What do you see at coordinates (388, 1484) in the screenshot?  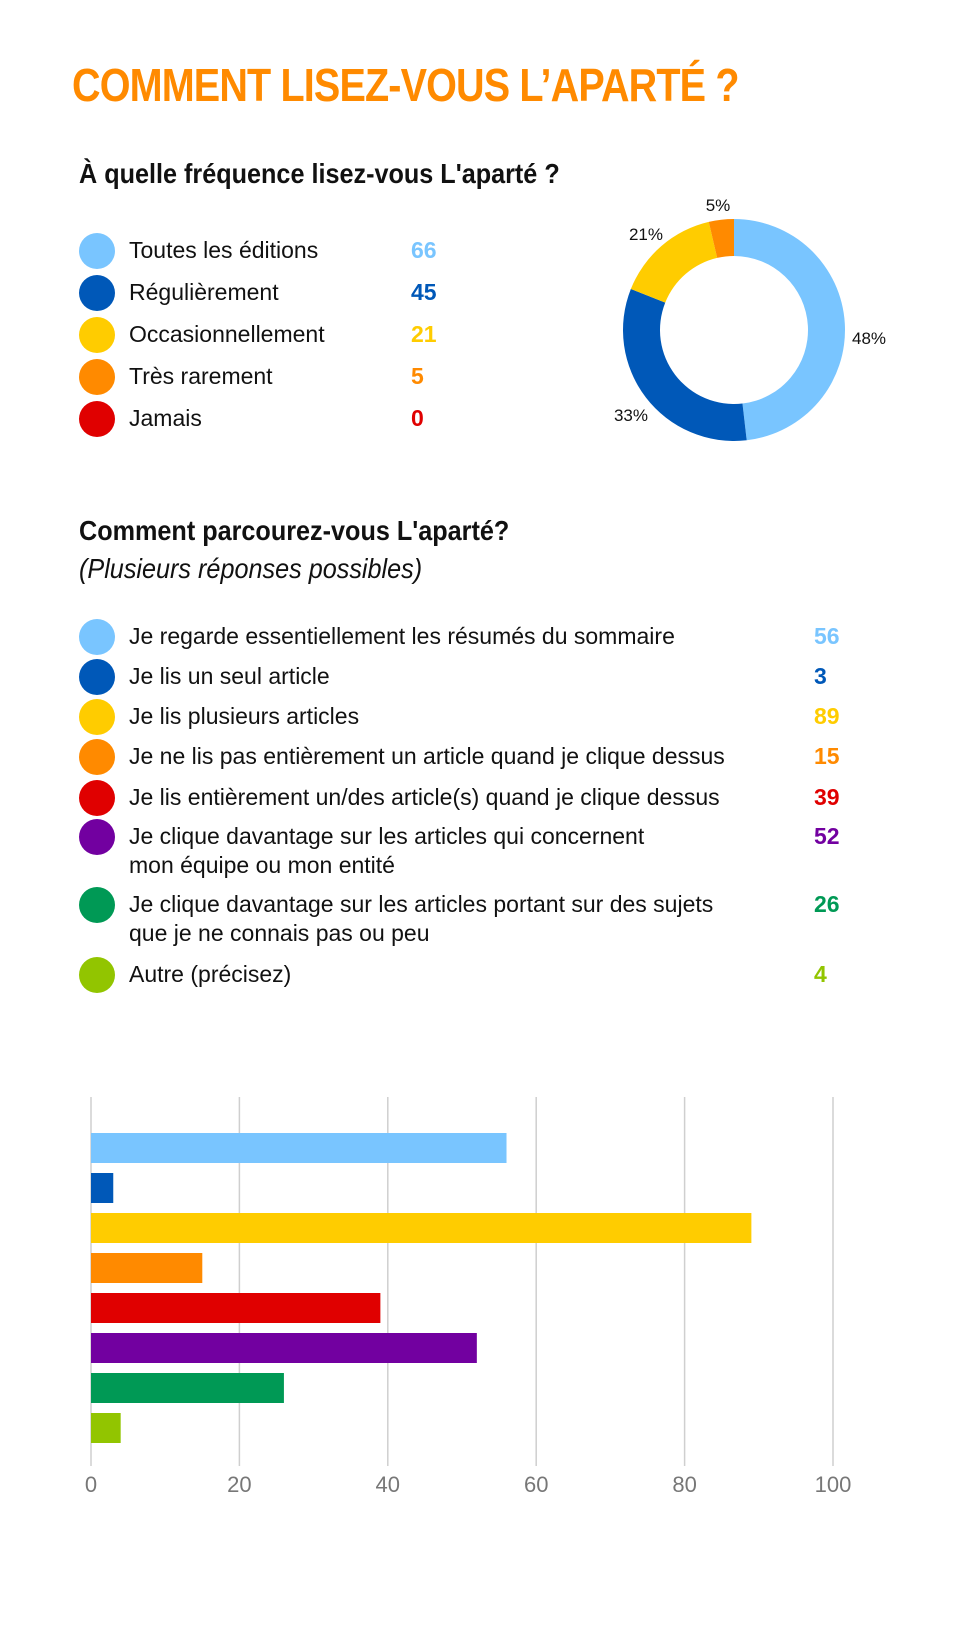 I see `x-tick-label: 40` at bounding box center [388, 1484].